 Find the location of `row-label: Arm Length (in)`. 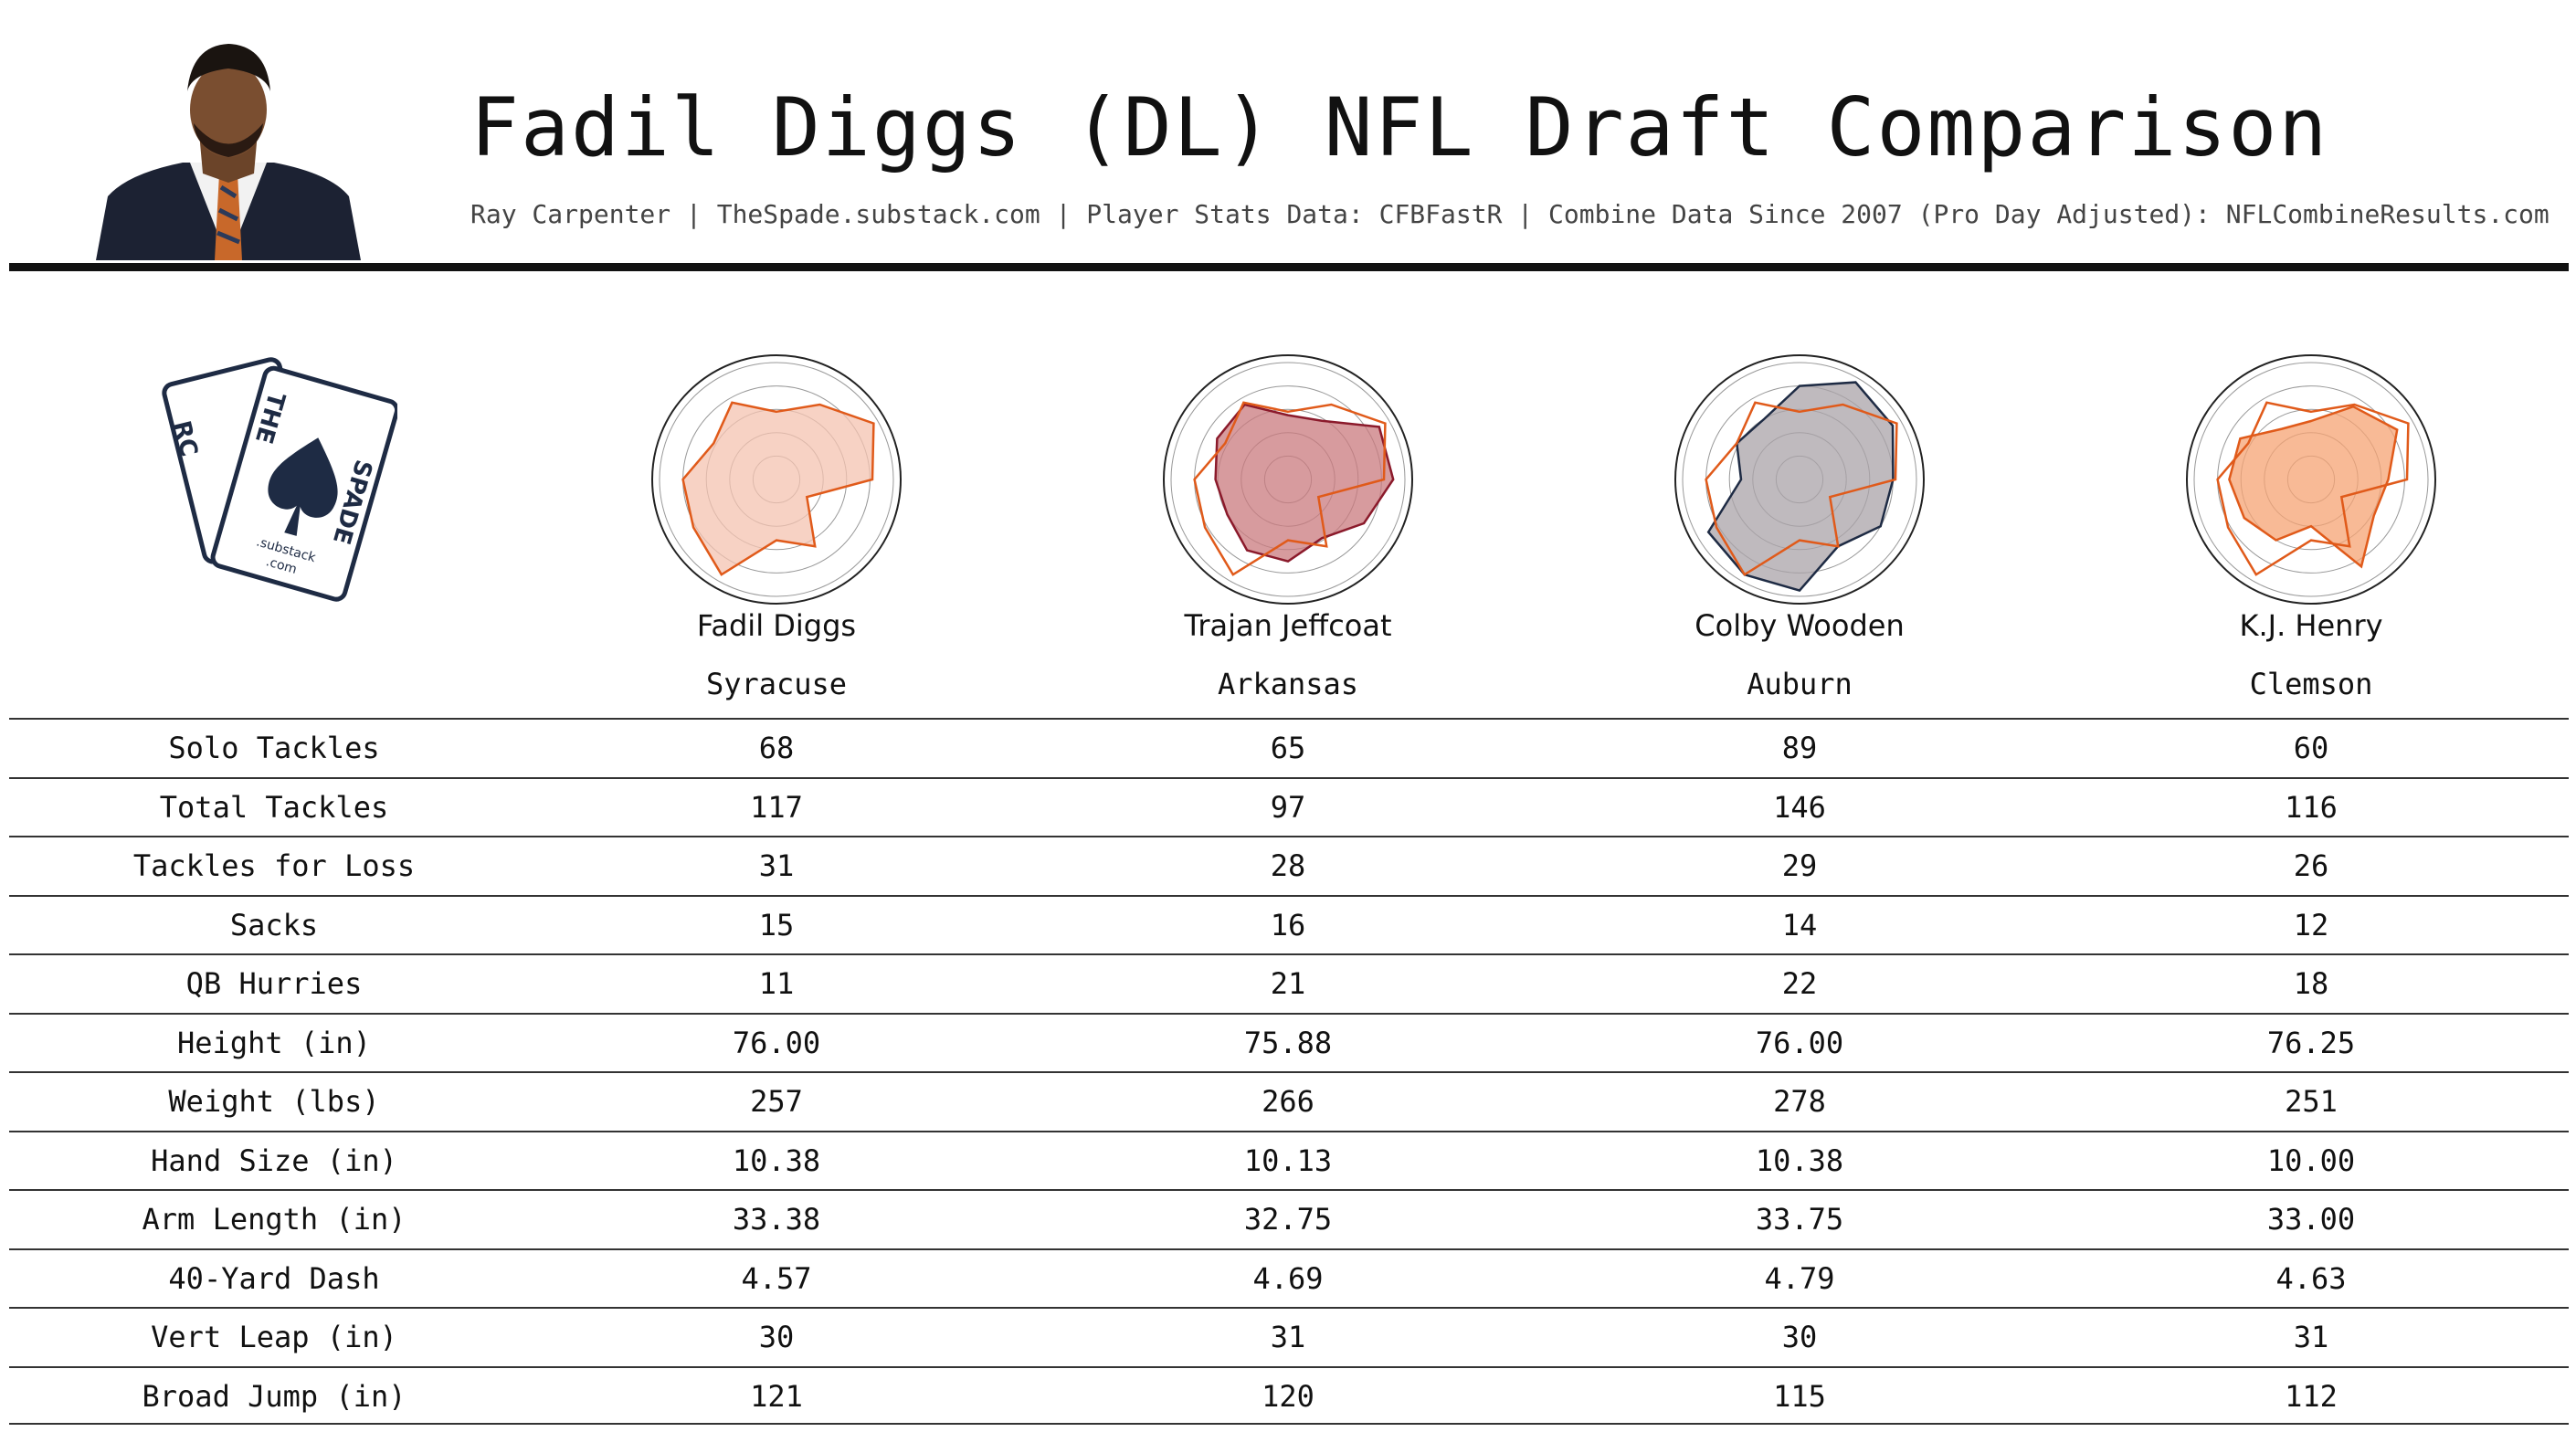

row-label: Arm Length (in) is located at coordinates (274, 1219).